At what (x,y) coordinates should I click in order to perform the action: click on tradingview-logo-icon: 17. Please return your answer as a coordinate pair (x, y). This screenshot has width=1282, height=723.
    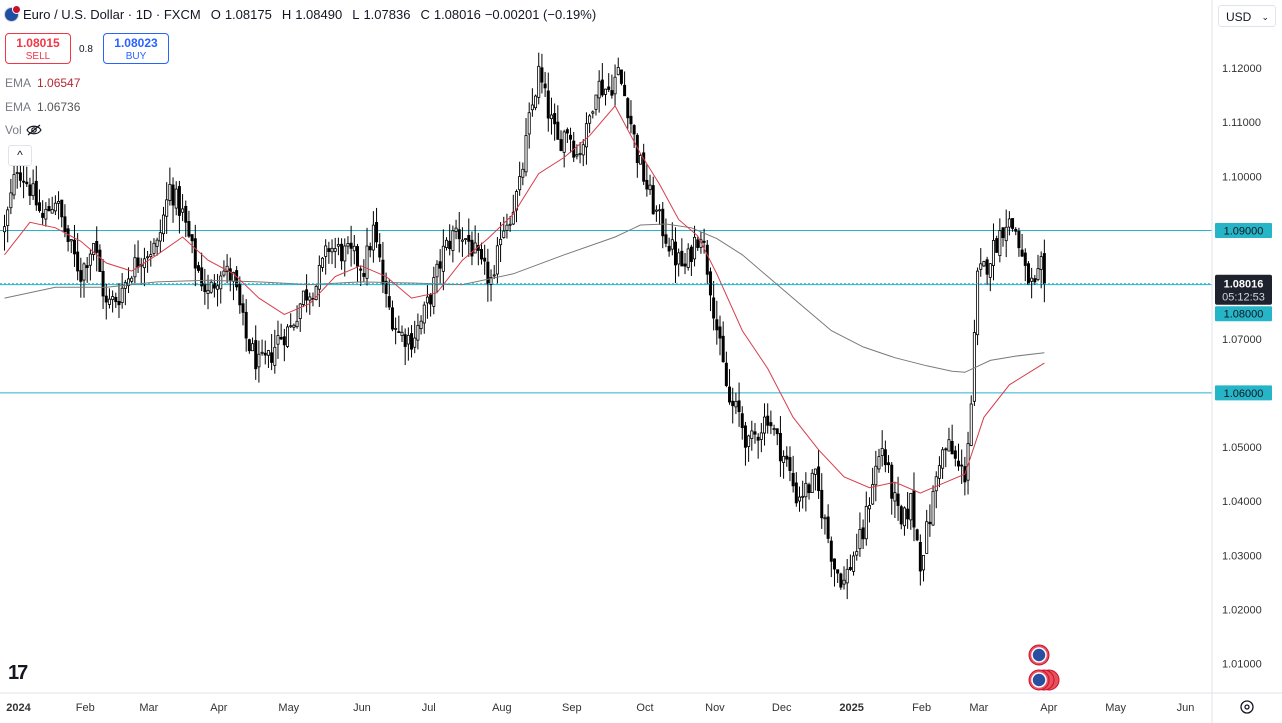
    Looking at the image, I should click on (18, 673).